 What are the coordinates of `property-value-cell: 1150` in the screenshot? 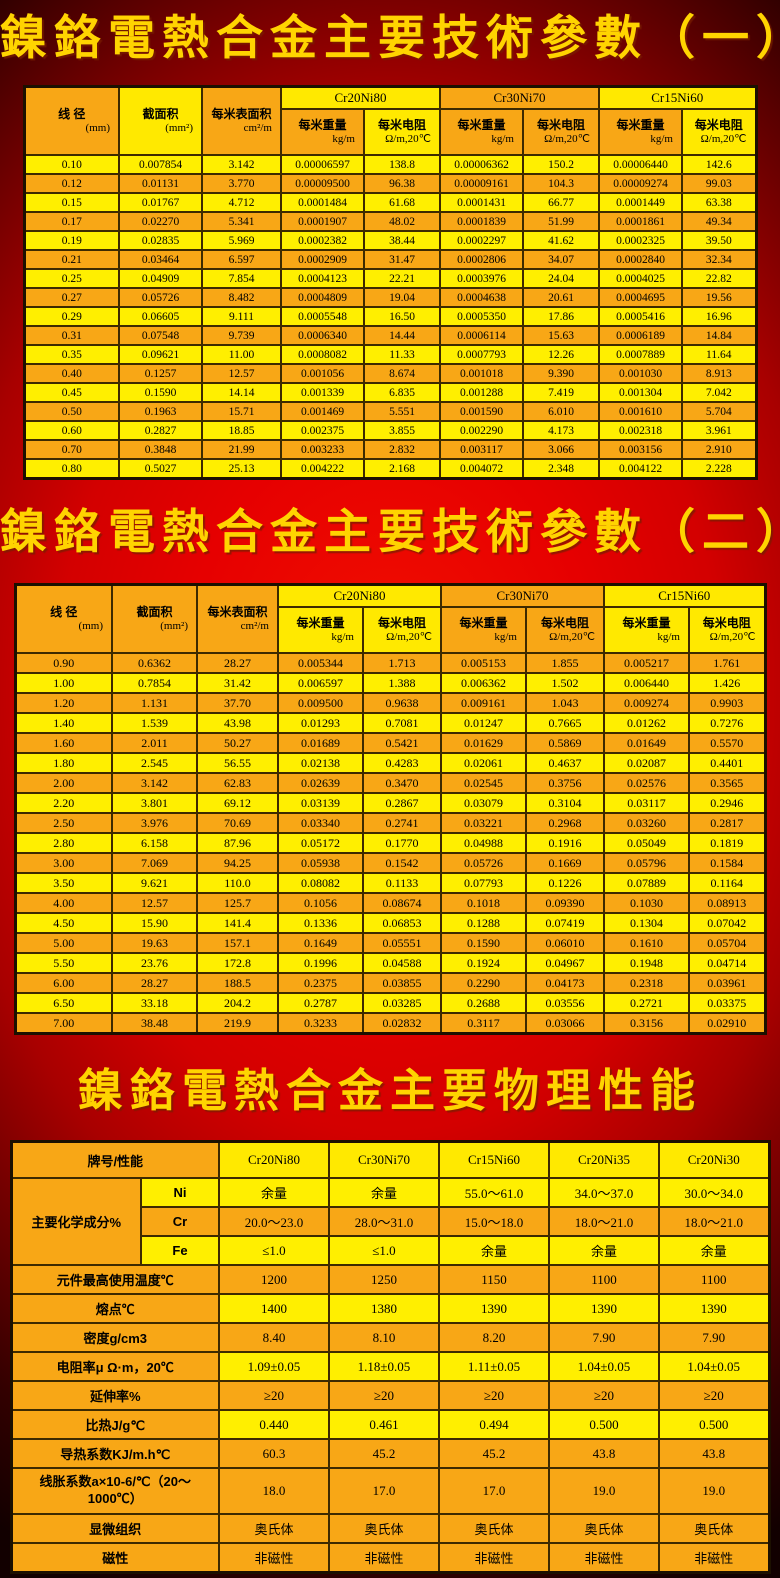 It's located at (494, 1279).